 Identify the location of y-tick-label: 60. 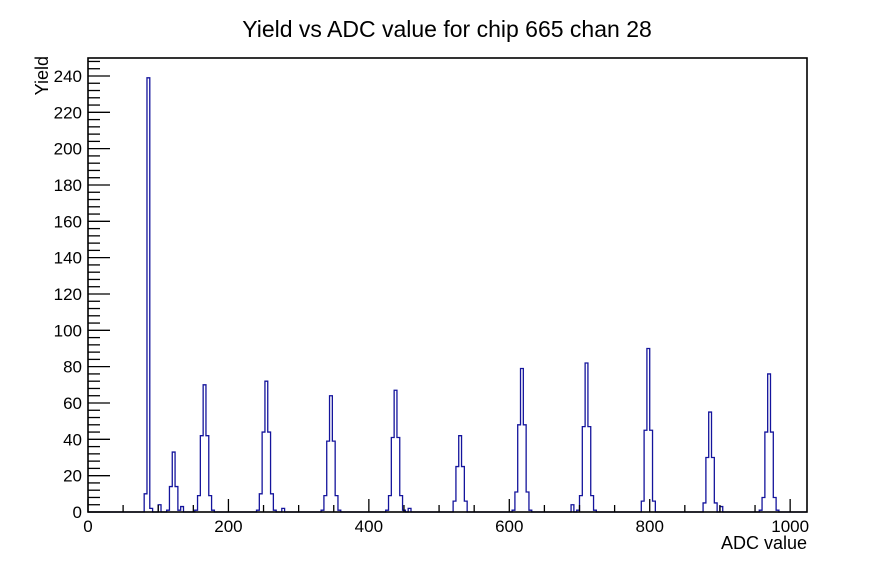
(72, 403).